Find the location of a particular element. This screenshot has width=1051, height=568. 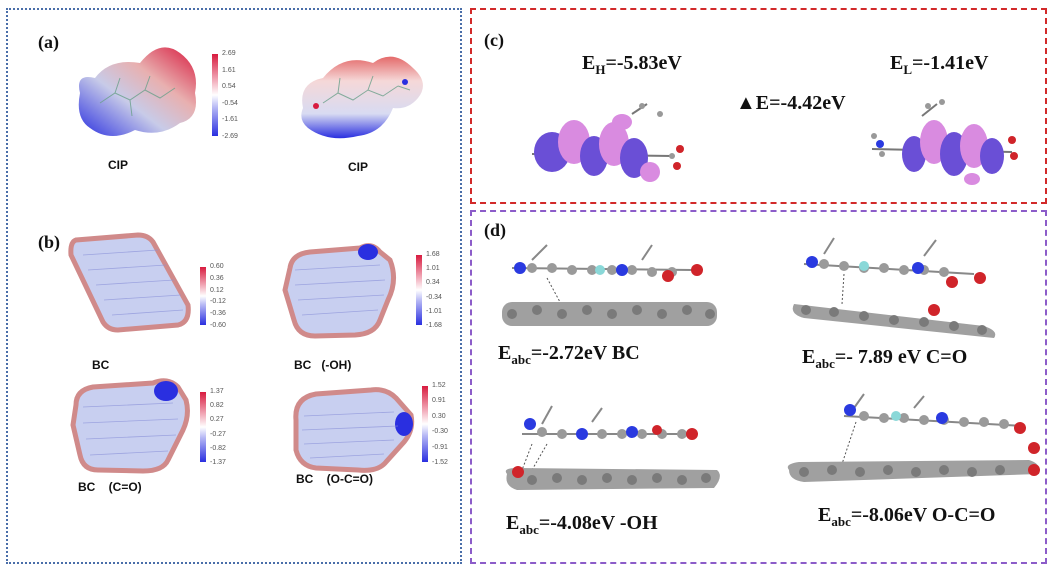

energy-gap: ▲E=-4.42eV is located at coordinates (791, 103).